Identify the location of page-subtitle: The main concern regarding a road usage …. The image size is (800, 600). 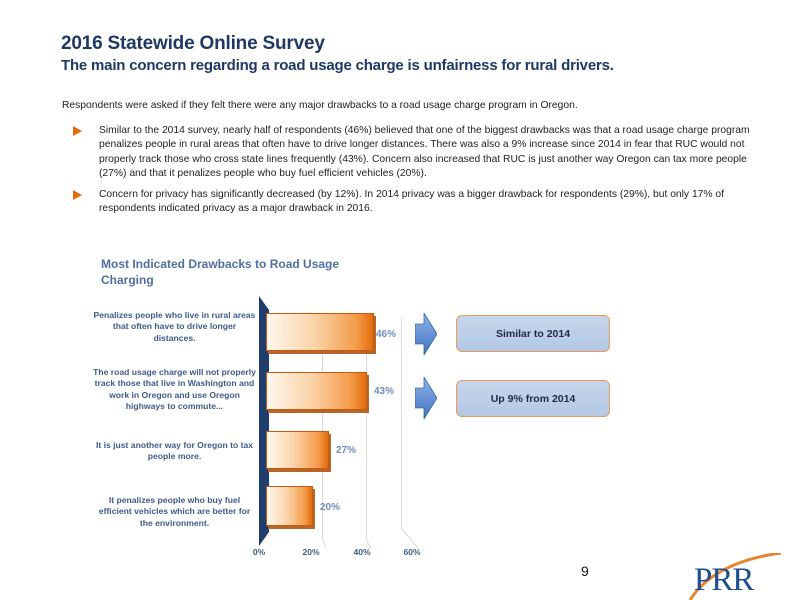
(337, 65).